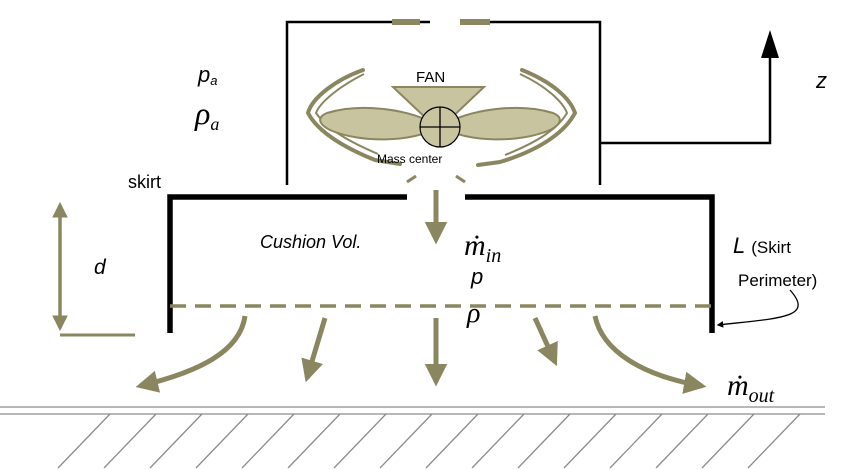 This screenshot has height=470, width=850. I want to click on housing-inlet-left, so click(406, 22).